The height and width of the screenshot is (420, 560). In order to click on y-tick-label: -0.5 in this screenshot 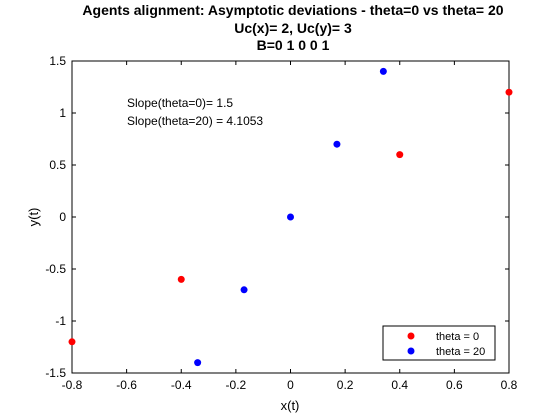, I will do `click(55, 269)`.